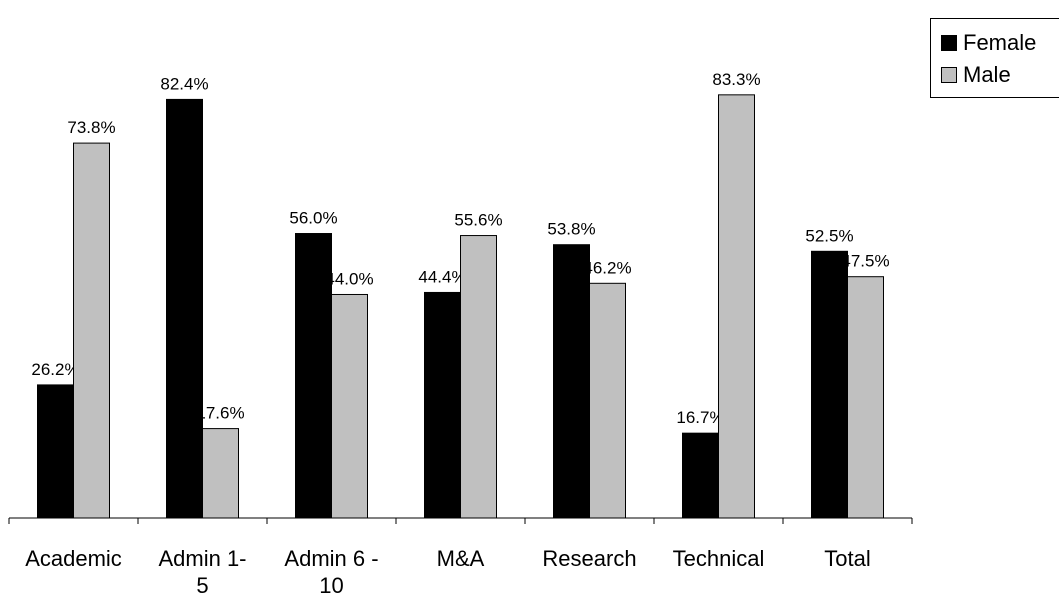 Image resolution: width=1059 pixels, height=601 pixels. What do you see at coordinates (331, 558) in the screenshot?
I see `x-tick-label-line: Admin 6 -` at bounding box center [331, 558].